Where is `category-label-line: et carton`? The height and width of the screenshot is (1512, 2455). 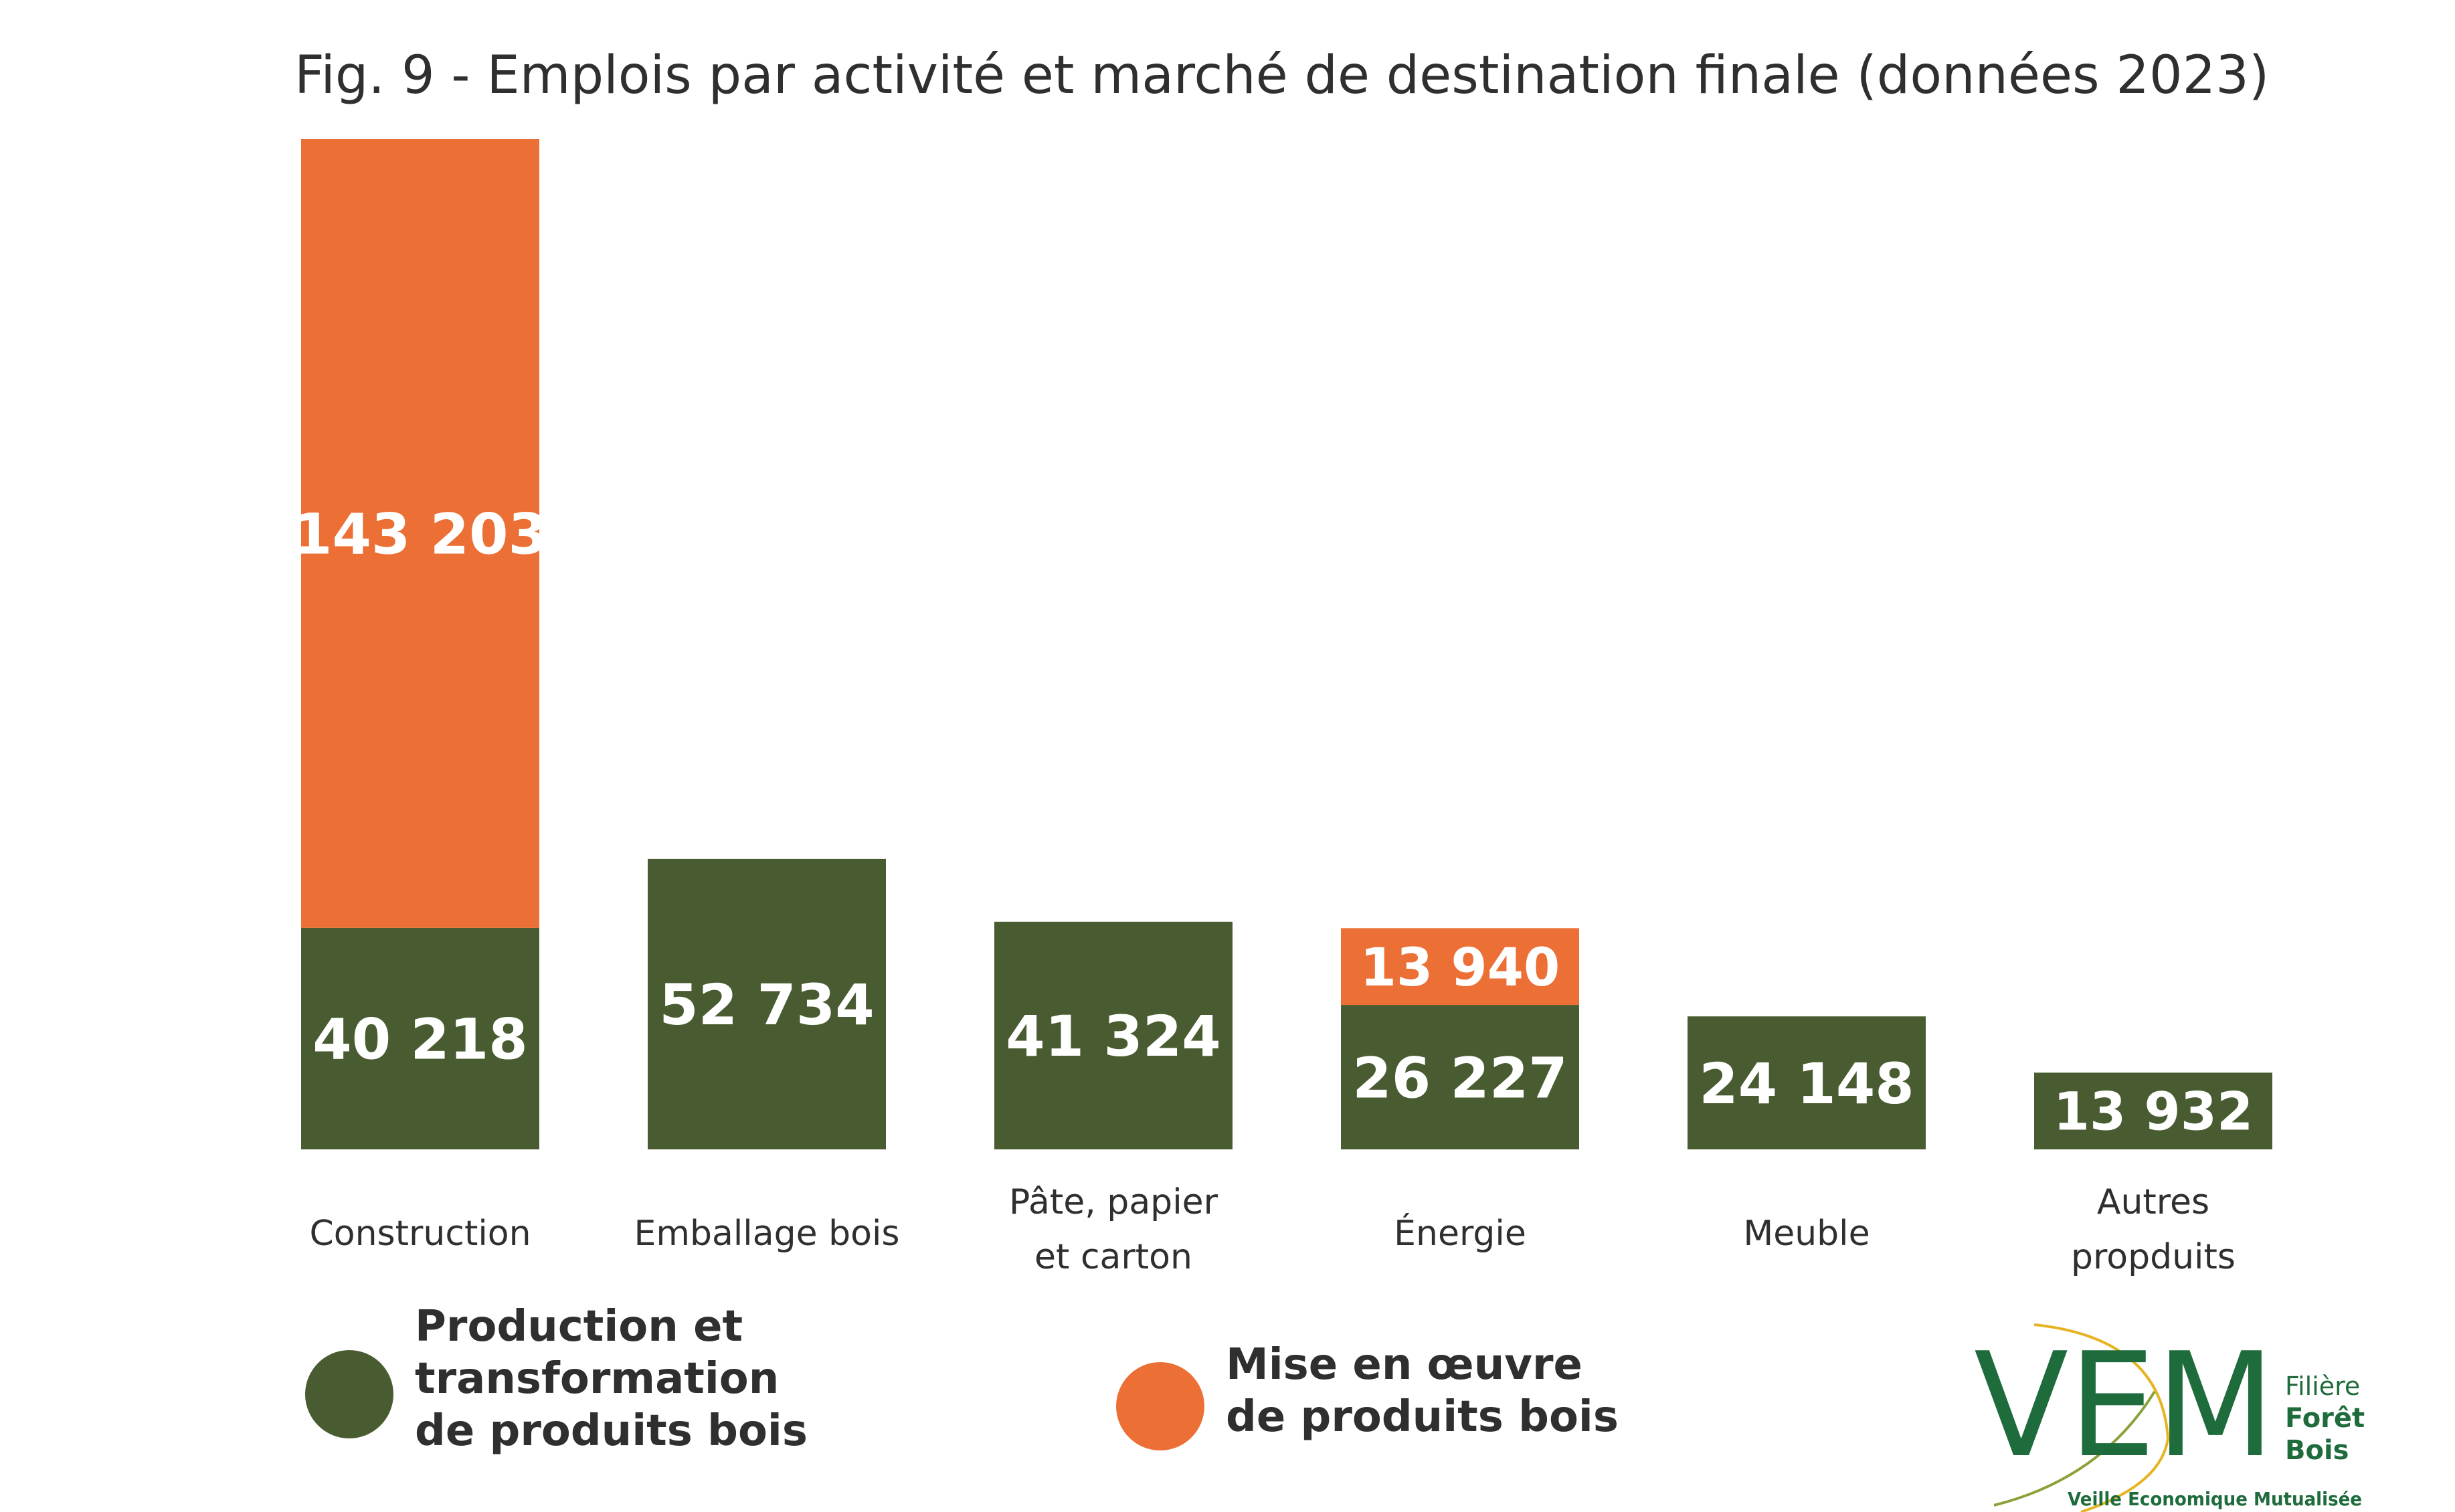 category-label-line: et carton is located at coordinates (1113, 1257).